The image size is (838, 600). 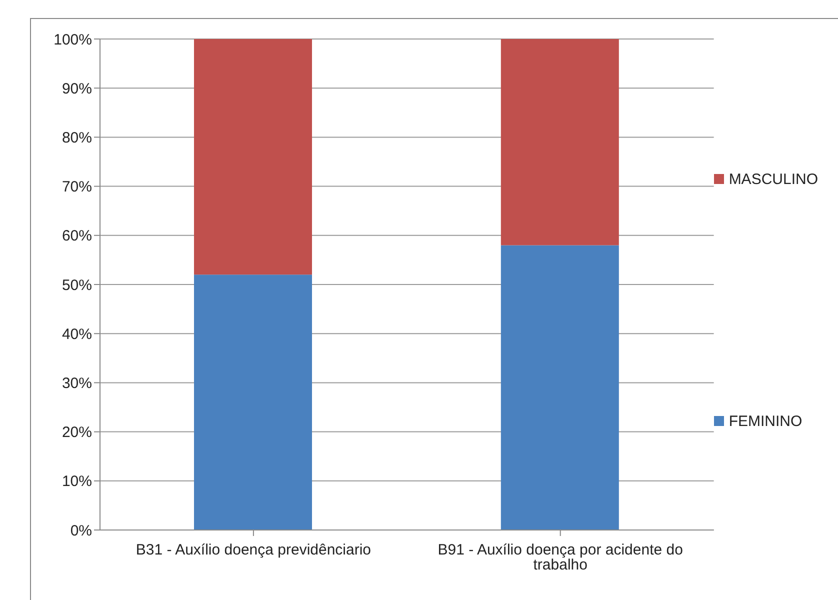 What do you see at coordinates (77, 383) in the screenshot?
I see `y-tick-label: 30%` at bounding box center [77, 383].